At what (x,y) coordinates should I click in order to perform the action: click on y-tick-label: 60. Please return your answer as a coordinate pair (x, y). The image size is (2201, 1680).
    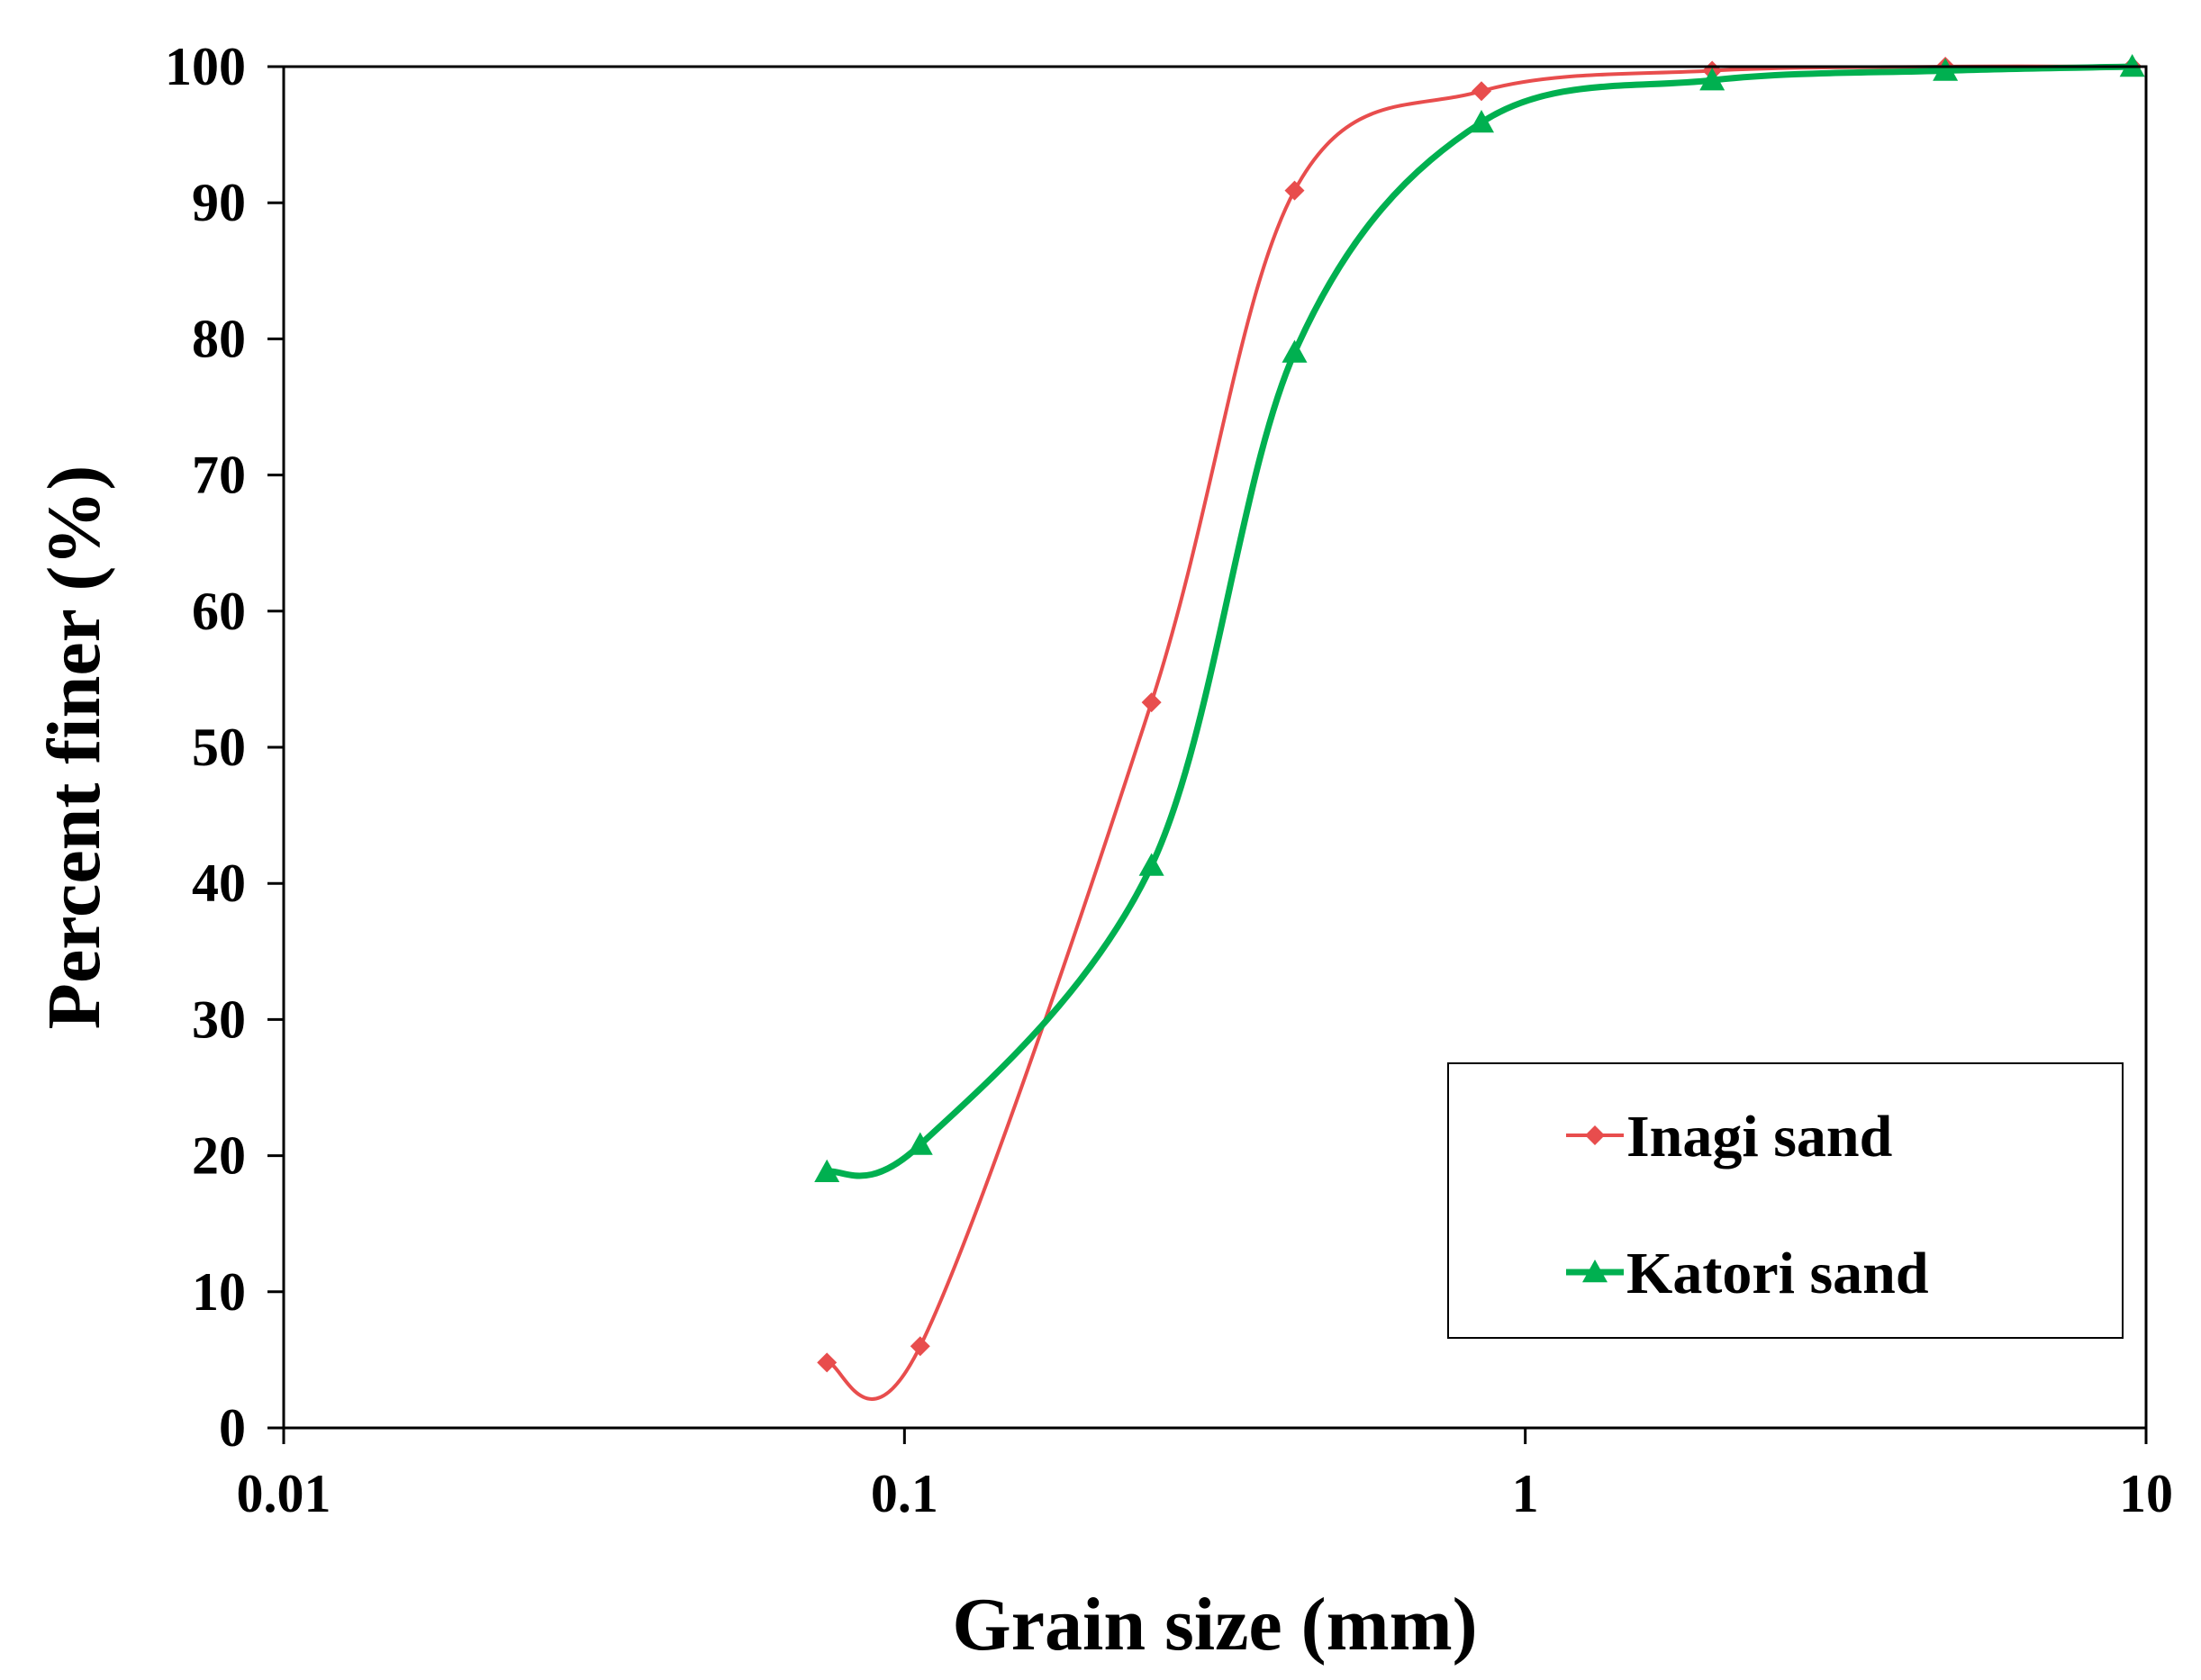
    Looking at the image, I should click on (219, 611).